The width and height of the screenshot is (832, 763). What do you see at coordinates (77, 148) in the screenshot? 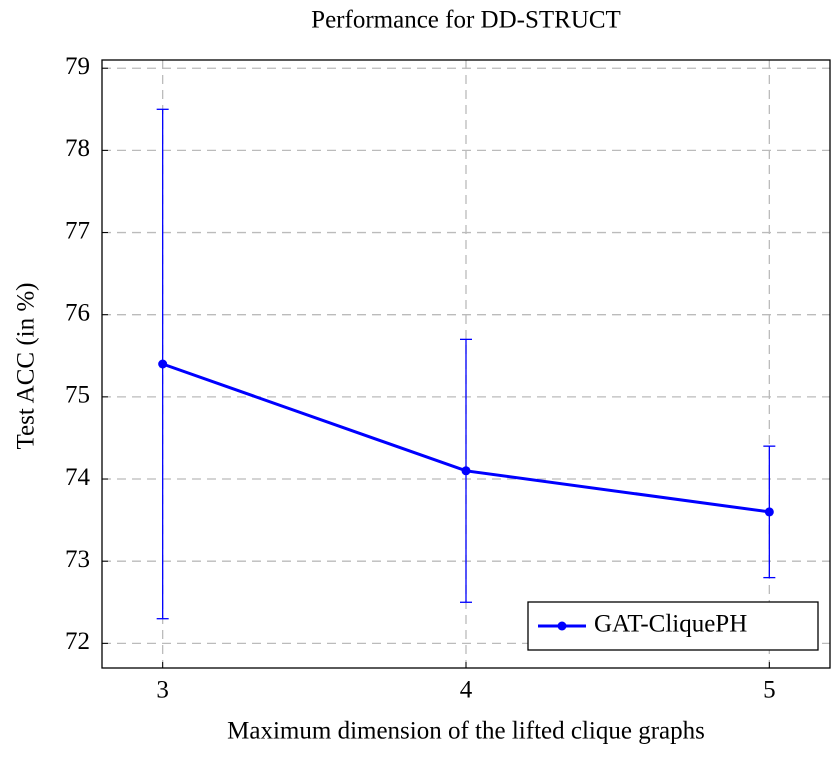
I see `y-tick-label: 78` at bounding box center [77, 148].